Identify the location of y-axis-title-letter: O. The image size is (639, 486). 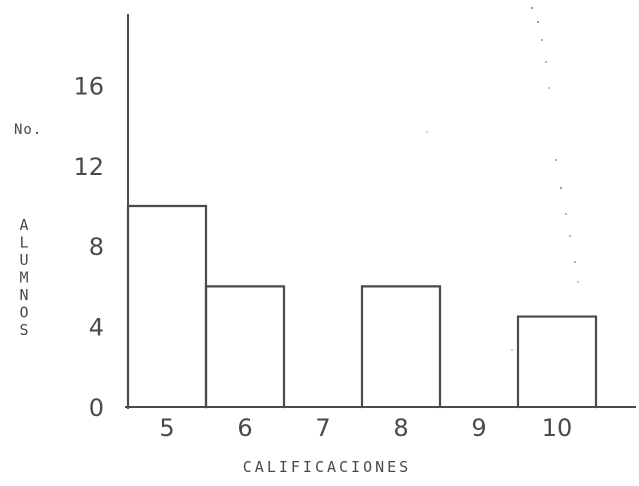
(23, 313).